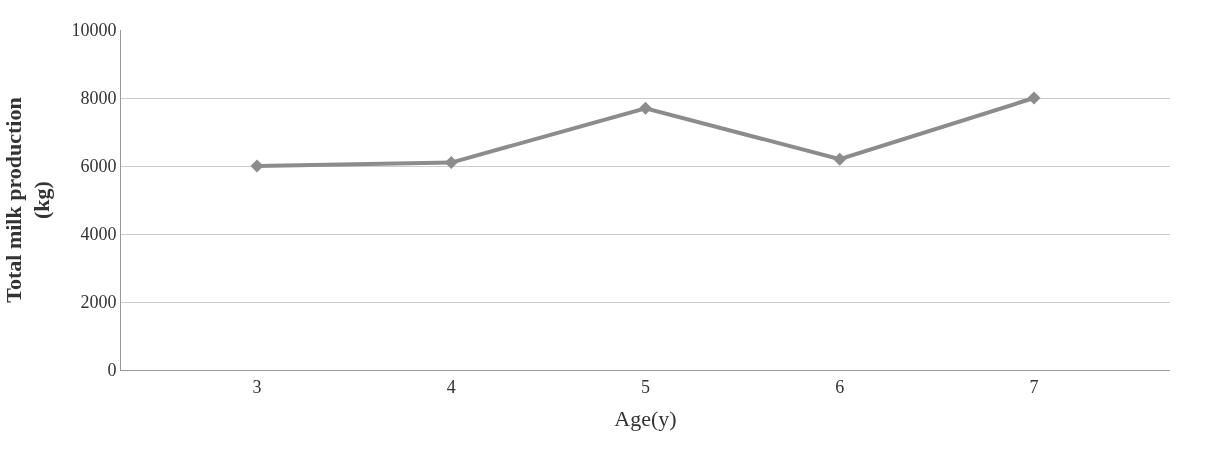  I want to click on x-tick-label: 6, so click(840, 386).